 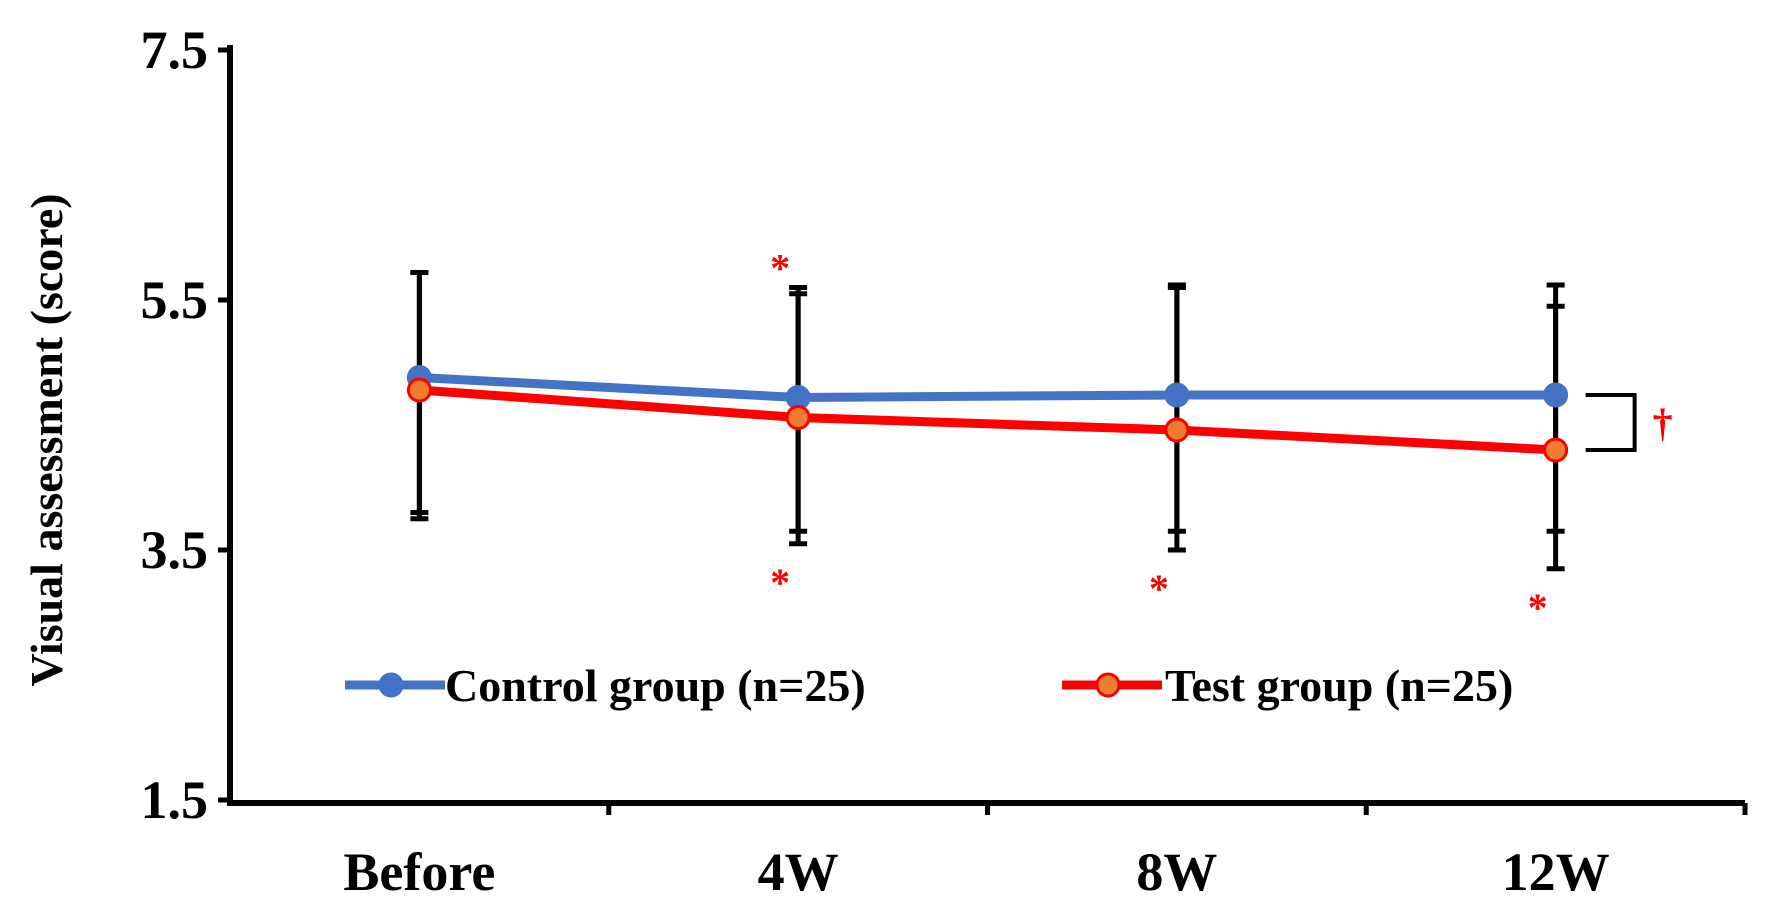 I want to click on legend: Control group (n=25) Test group (n=25), so click(x=929, y=685).